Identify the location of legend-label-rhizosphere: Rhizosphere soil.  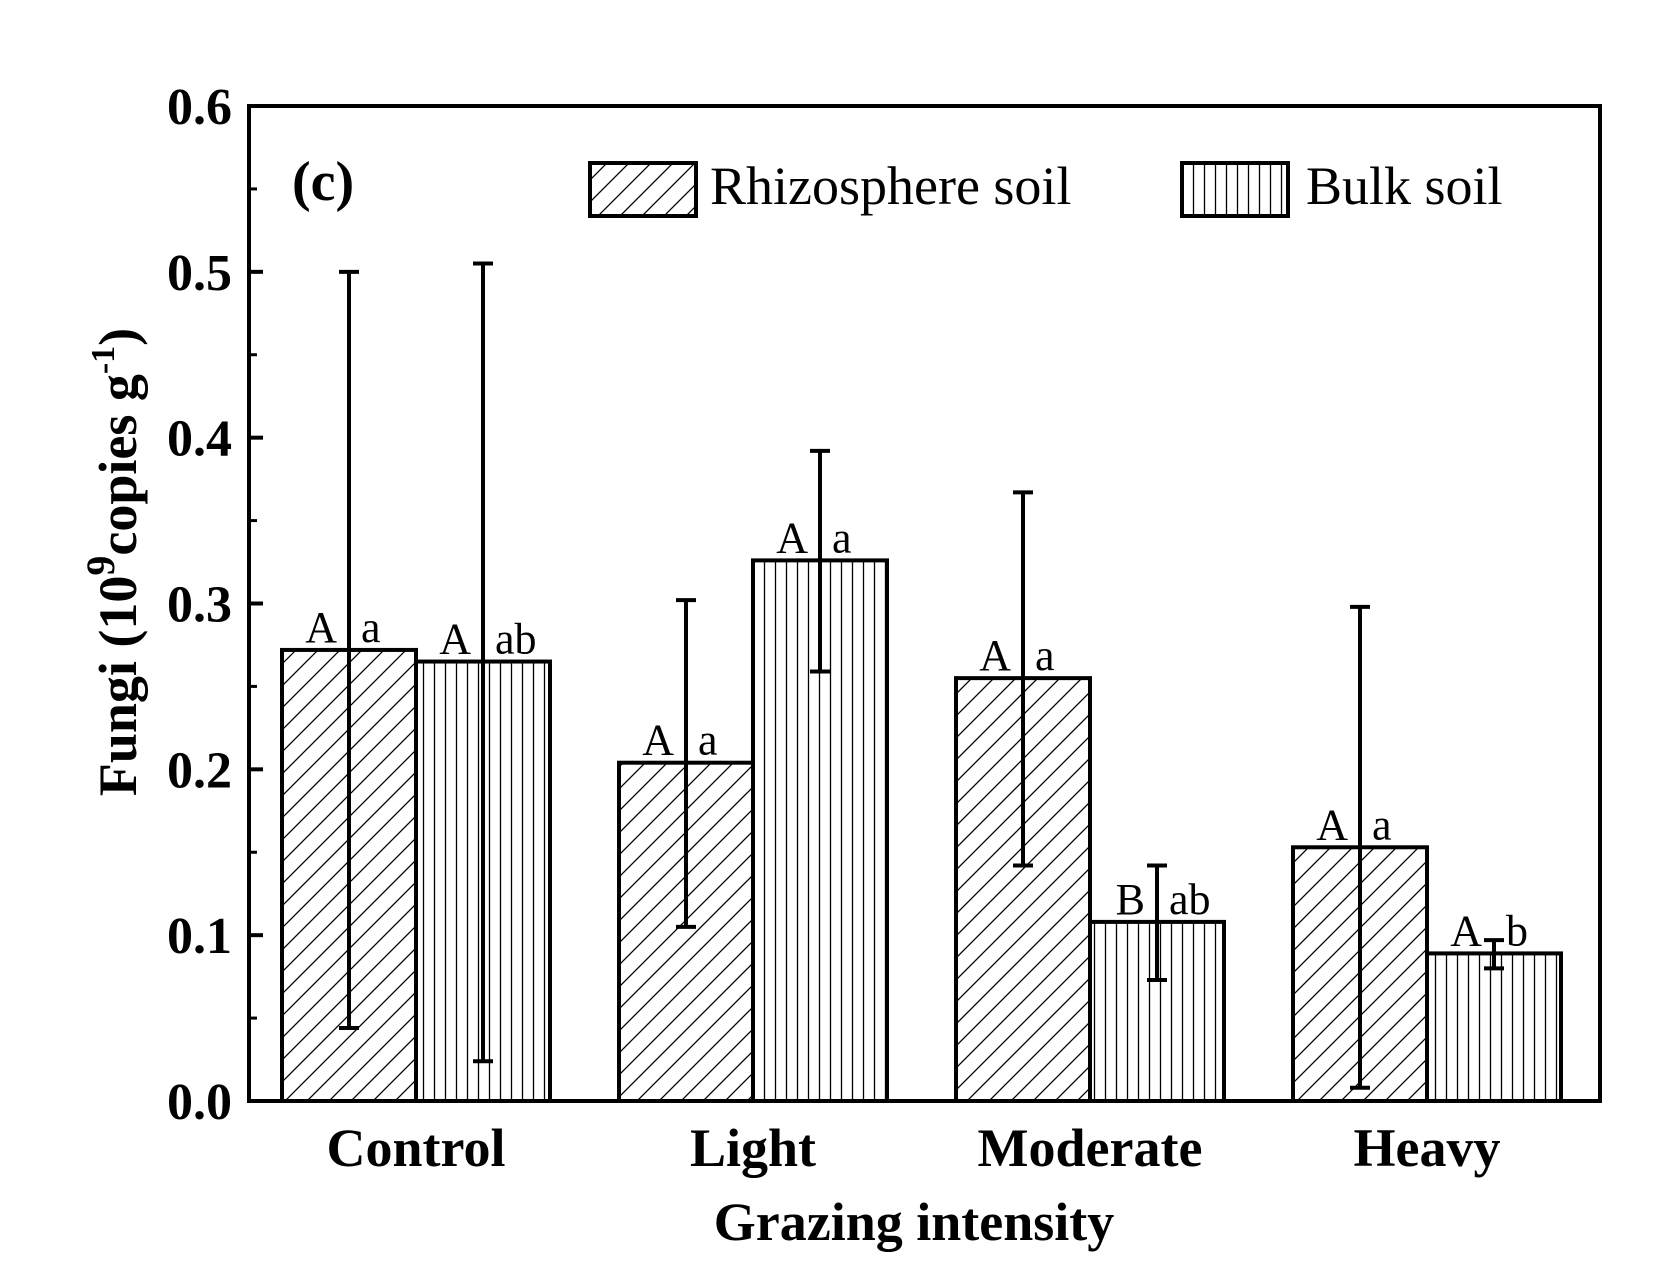
(890, 186).